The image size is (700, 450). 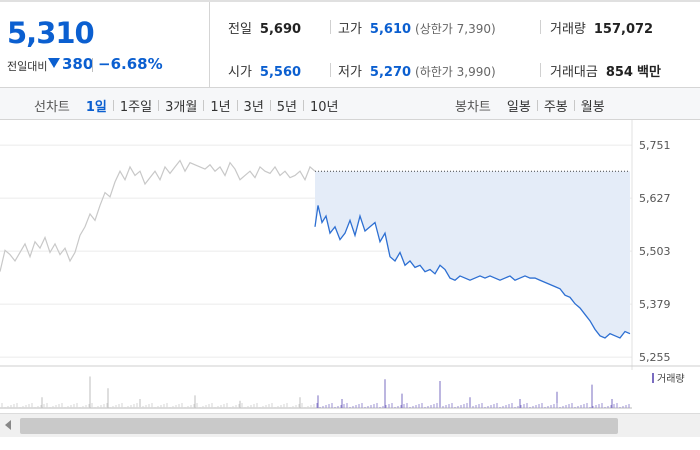 I want to click on chart-scrollbar, so click(x=350, y=425).